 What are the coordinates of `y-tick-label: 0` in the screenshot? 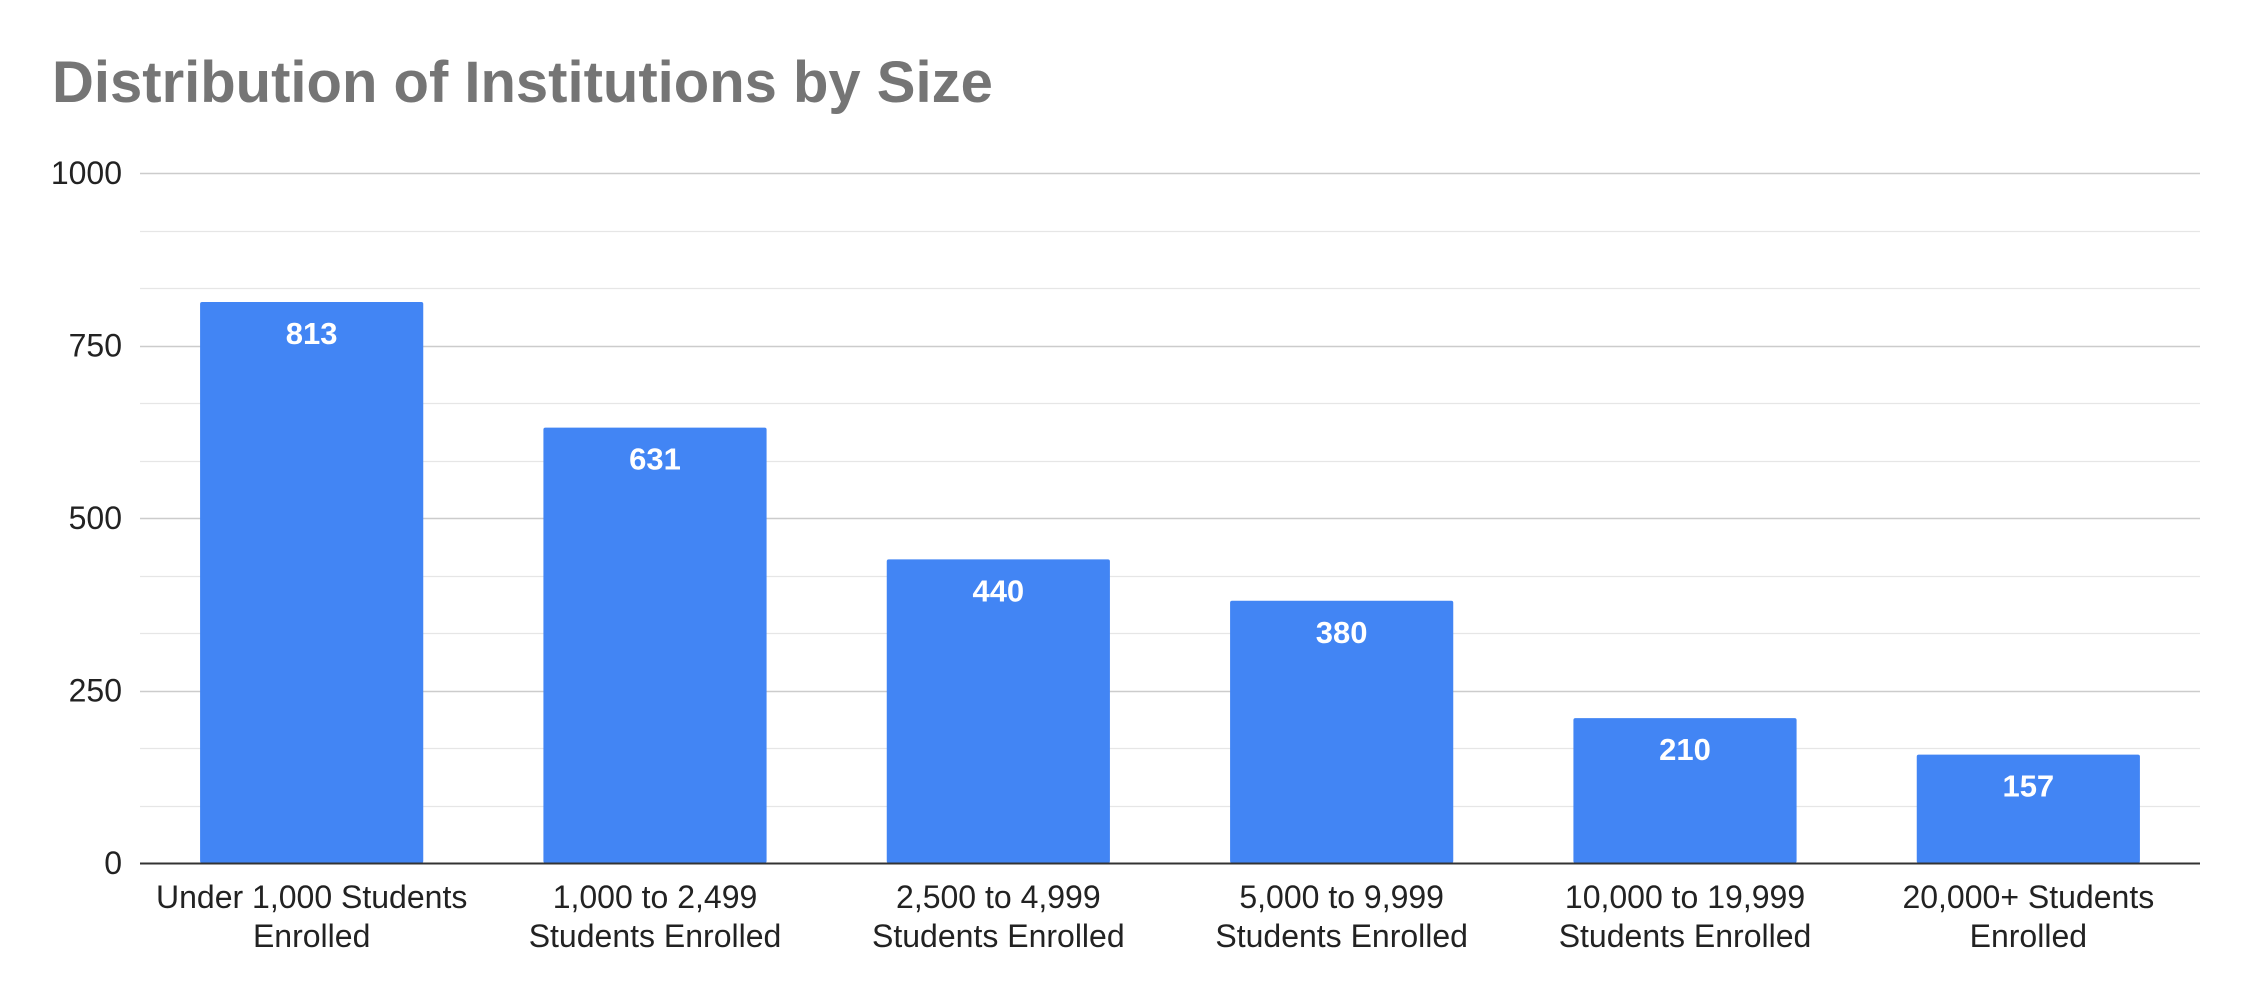 It's located at (113, 863).